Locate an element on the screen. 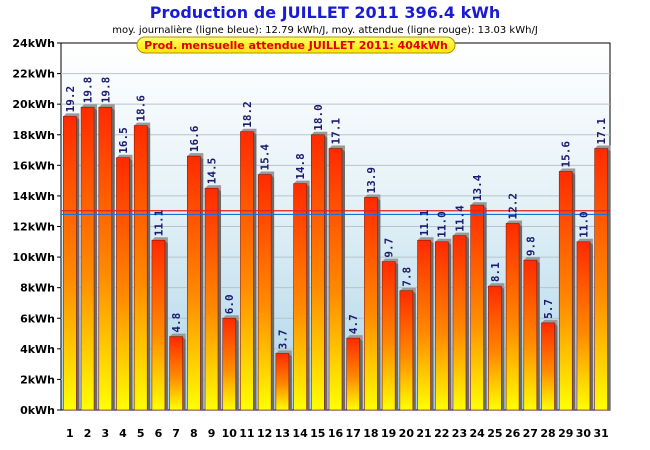  data-label: 5.7 is located at coordinates (548, 309).